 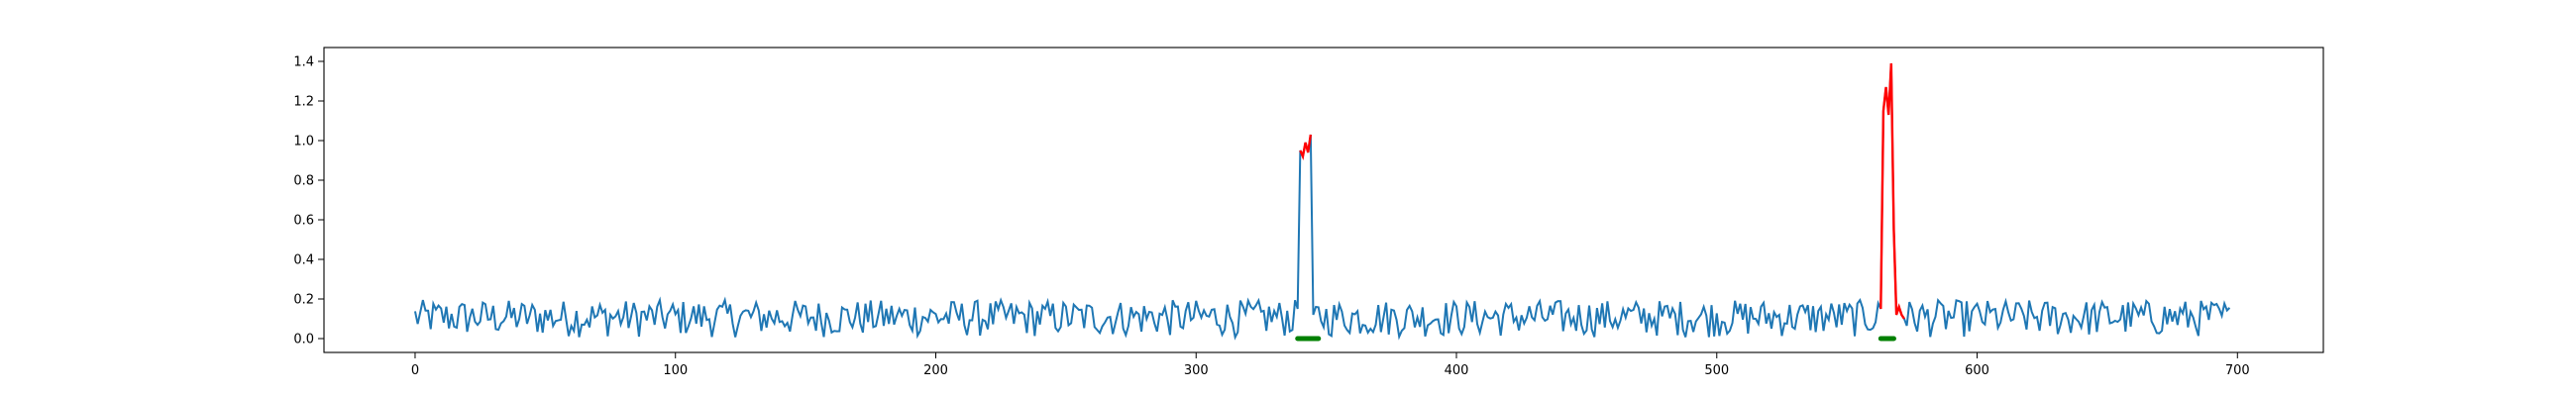 I want to click on y-tick-label: 0.0, so click(x=303, y=340).